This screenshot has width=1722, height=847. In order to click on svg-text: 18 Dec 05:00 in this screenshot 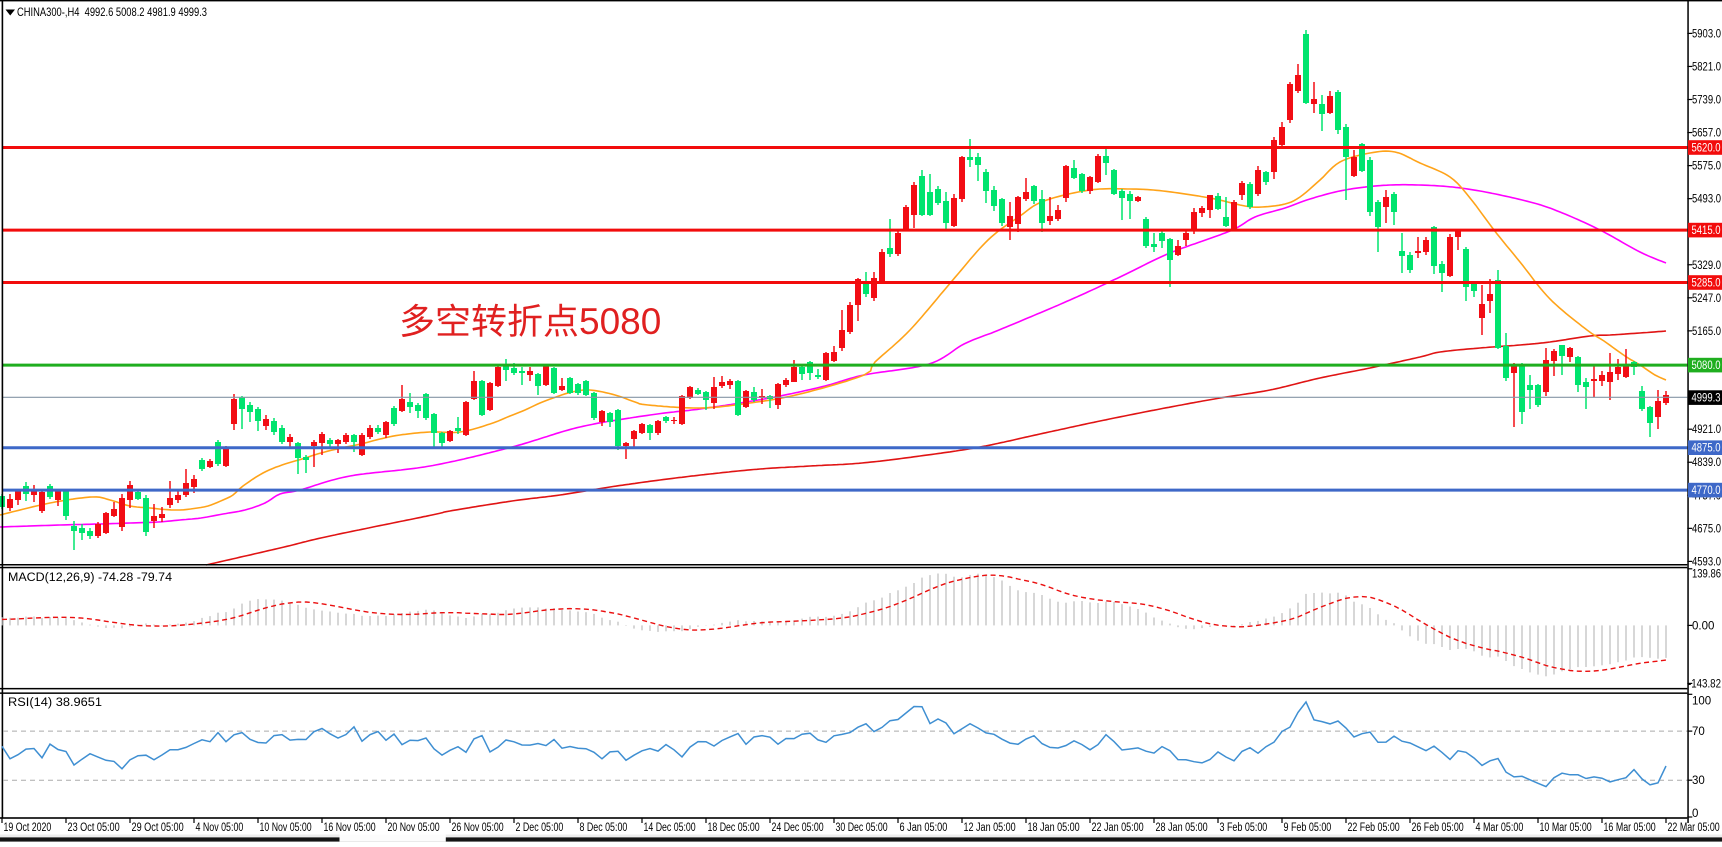, I will do `click(734, 828)`.